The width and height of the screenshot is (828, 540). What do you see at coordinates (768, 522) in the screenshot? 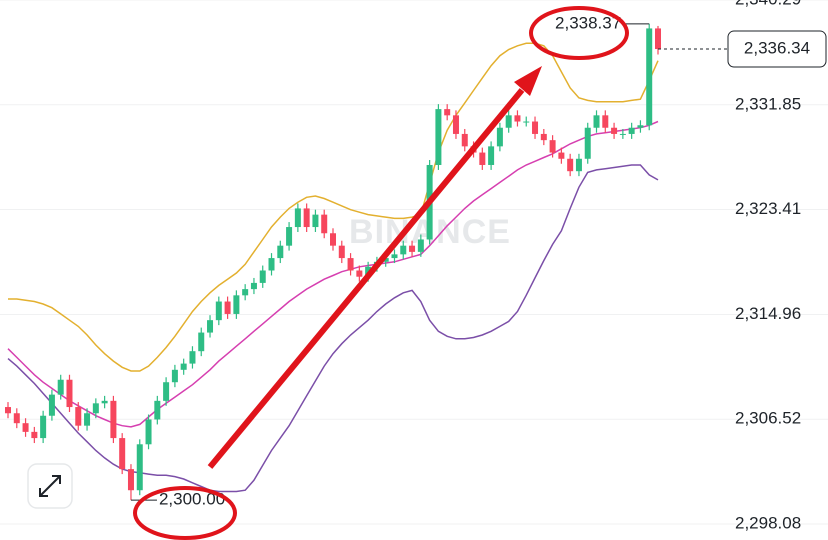
I see `y-tick-label: 2,298.08` at bounding box center [768, 522].